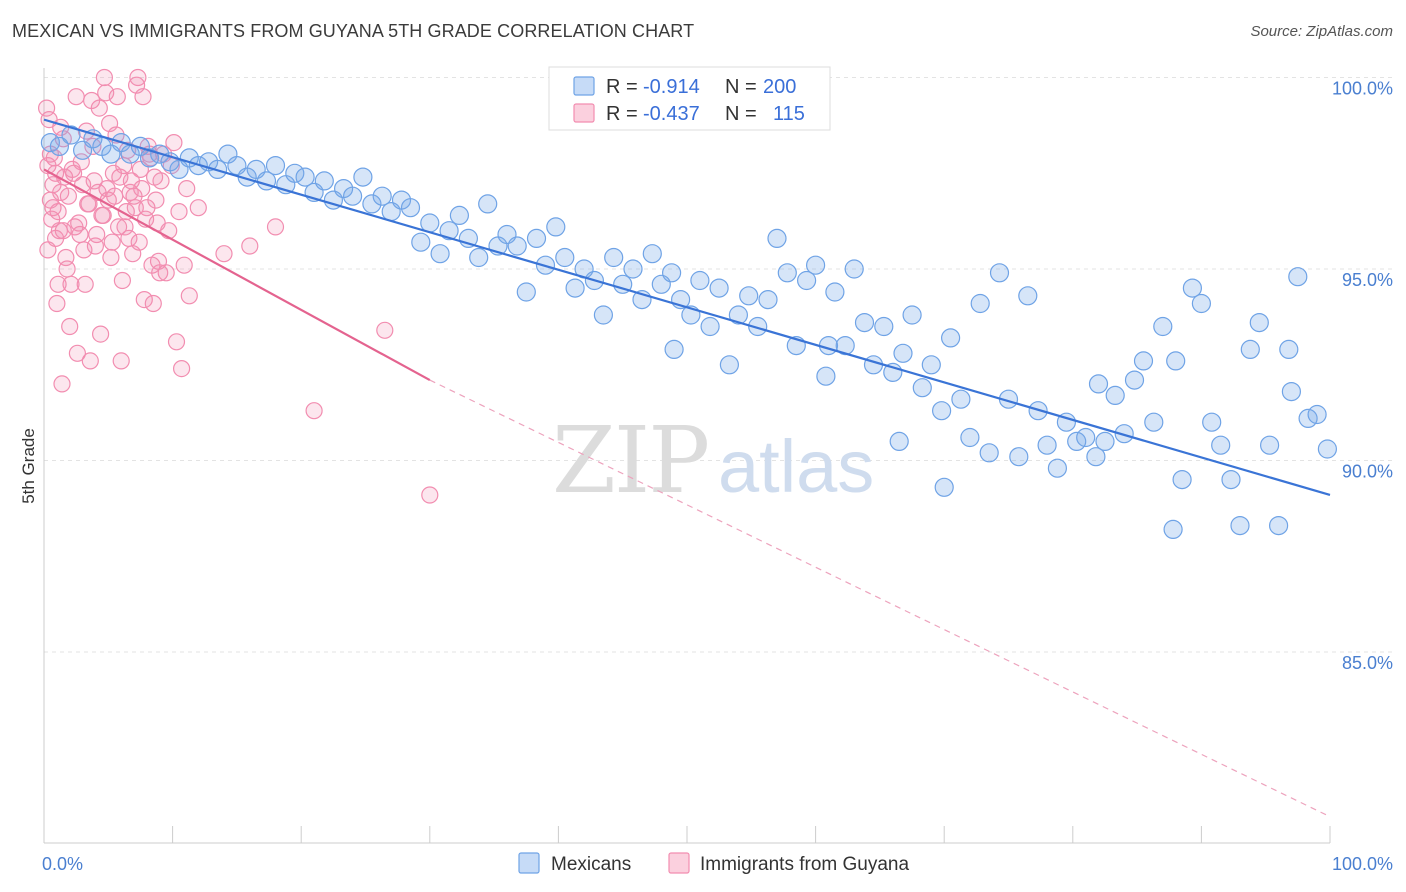  Describe the element at coordinates (1362, 376) in the screenshot. I see `y-tick-labels: 100.0% 95.0% 90.0% 85.0%` at that location.